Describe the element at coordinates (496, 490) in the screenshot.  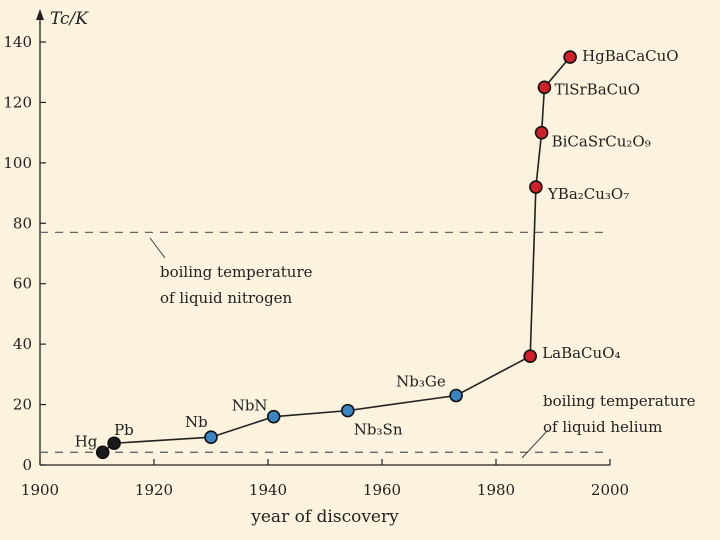
I see `x-tick-label: 1980` at that location.